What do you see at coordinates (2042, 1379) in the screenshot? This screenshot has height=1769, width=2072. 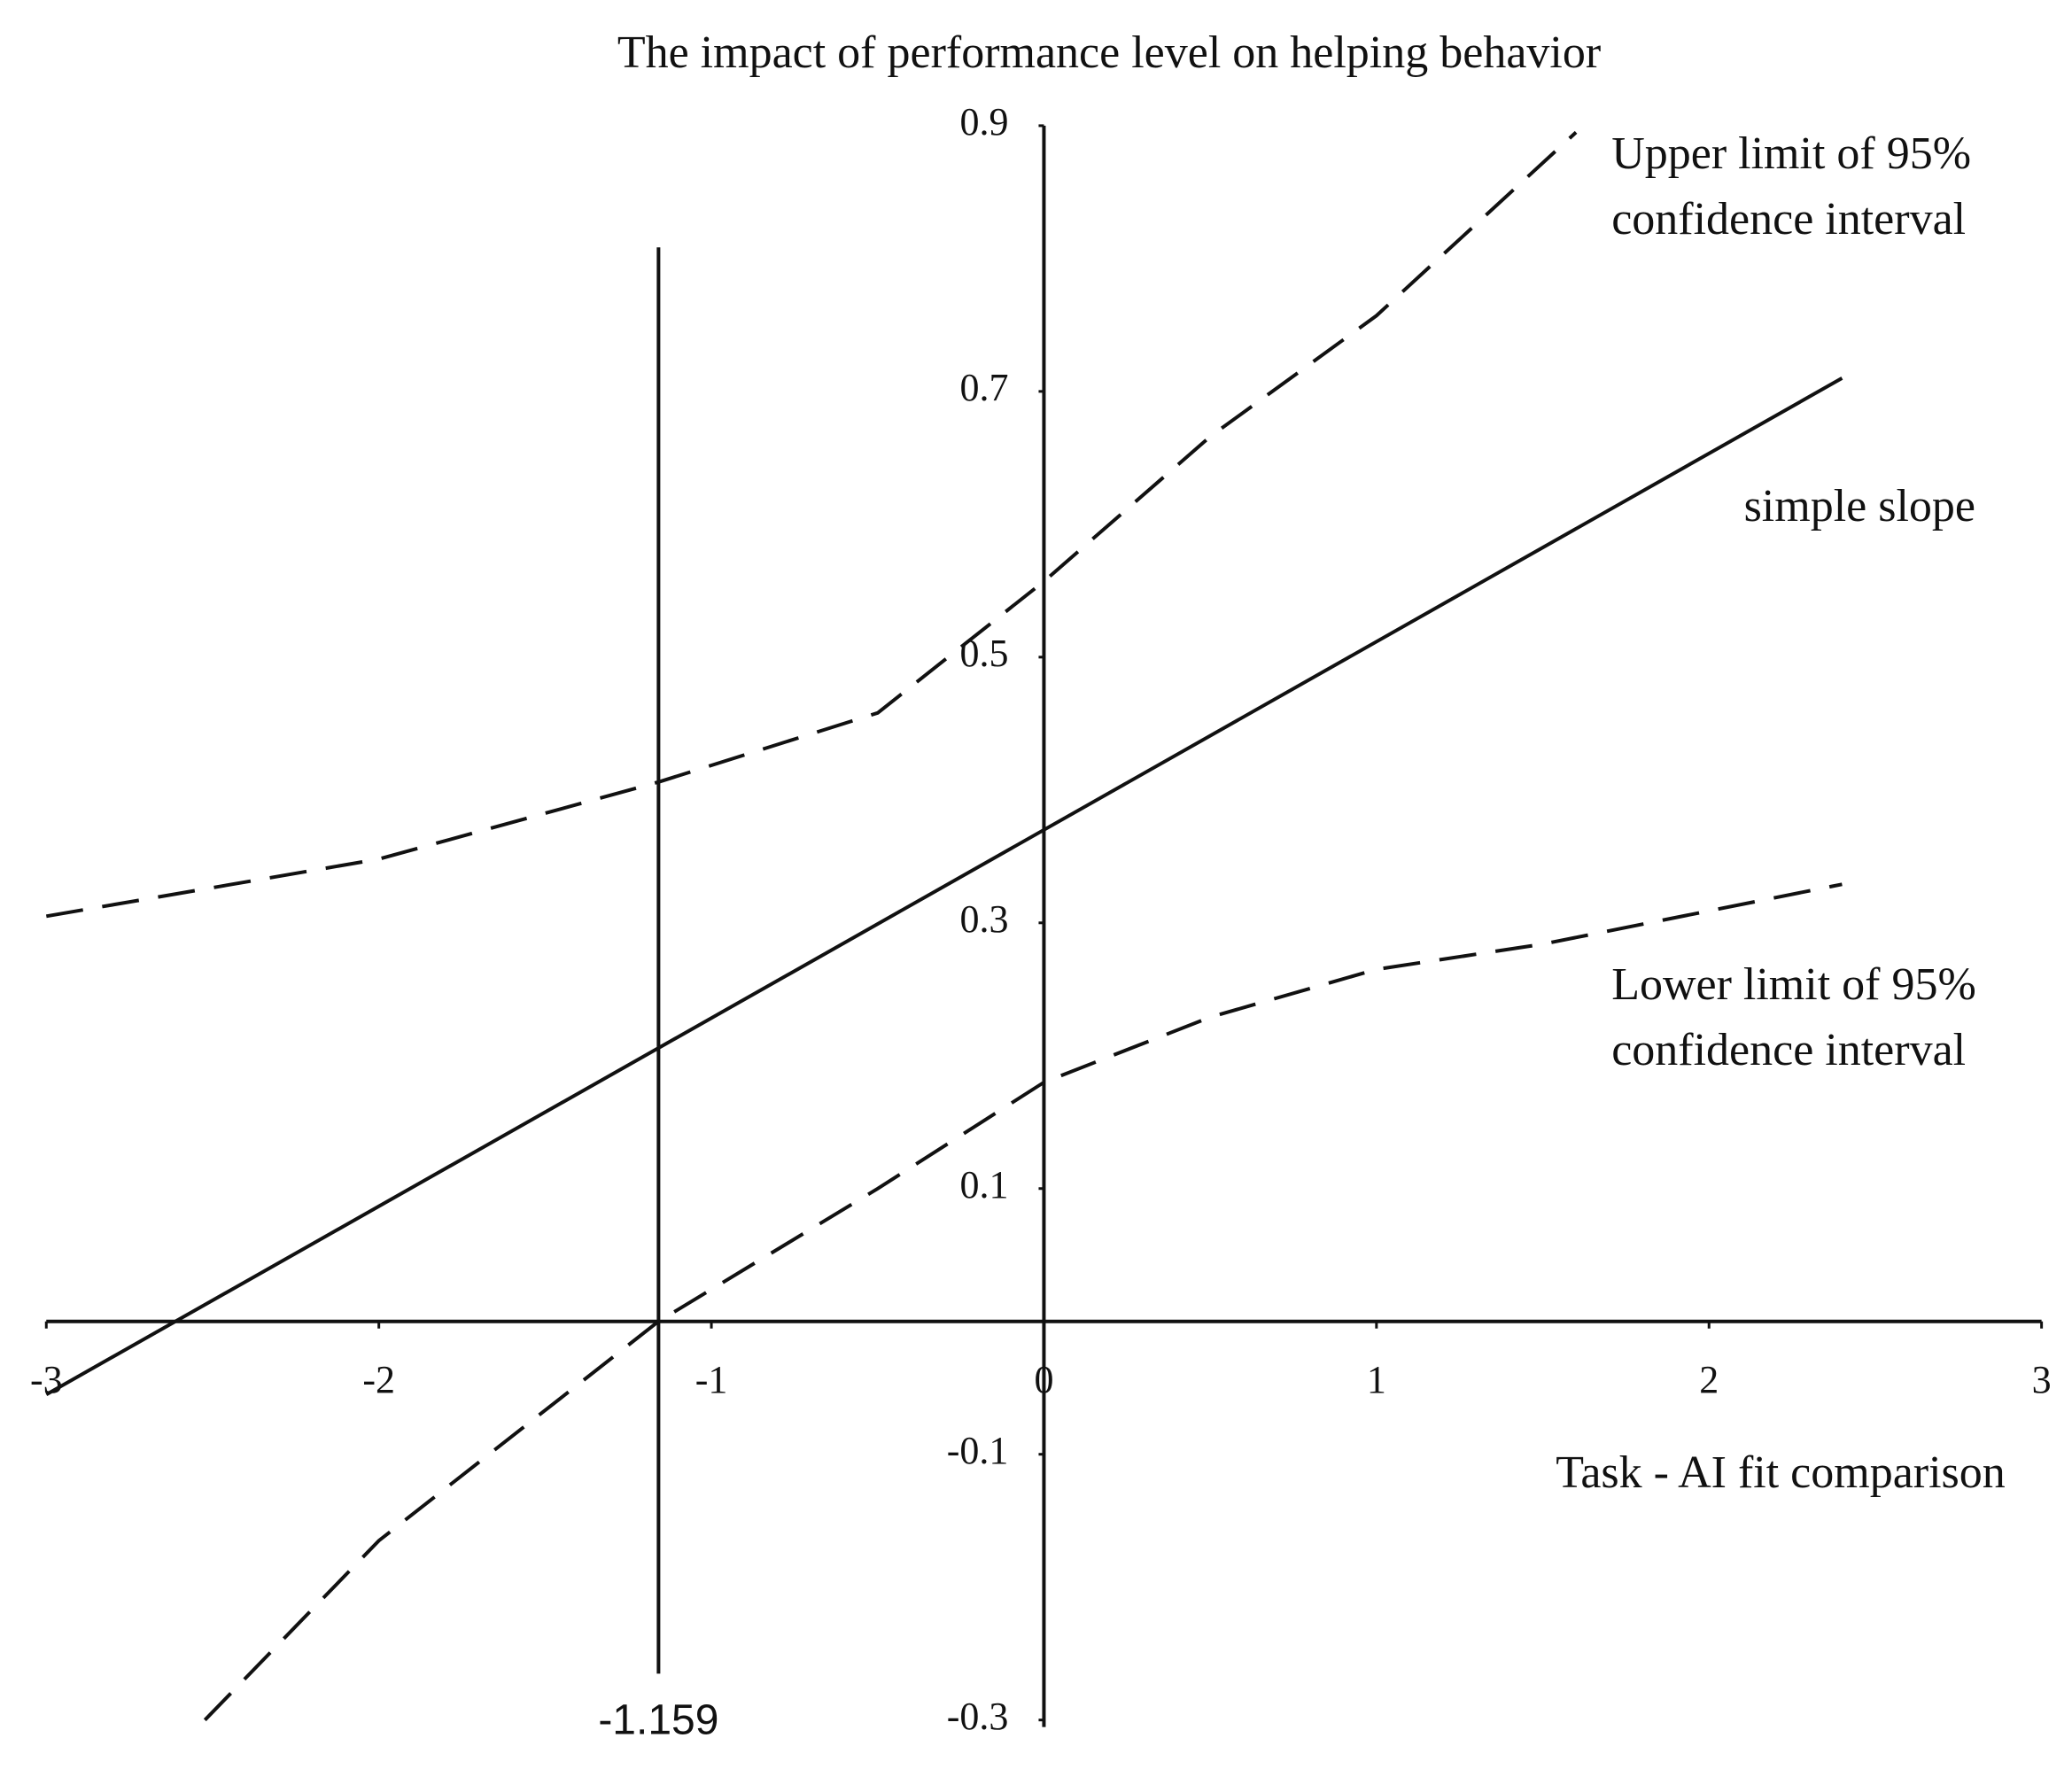 I see `x-tick-label: 3` at bounding box center [2042, 1379].